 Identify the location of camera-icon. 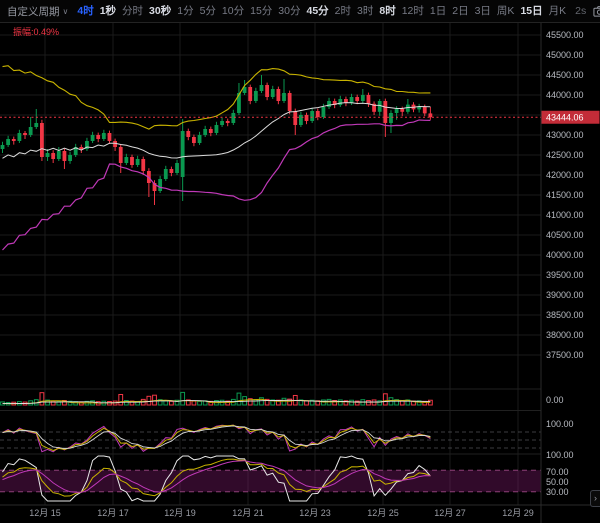
(596, 11).